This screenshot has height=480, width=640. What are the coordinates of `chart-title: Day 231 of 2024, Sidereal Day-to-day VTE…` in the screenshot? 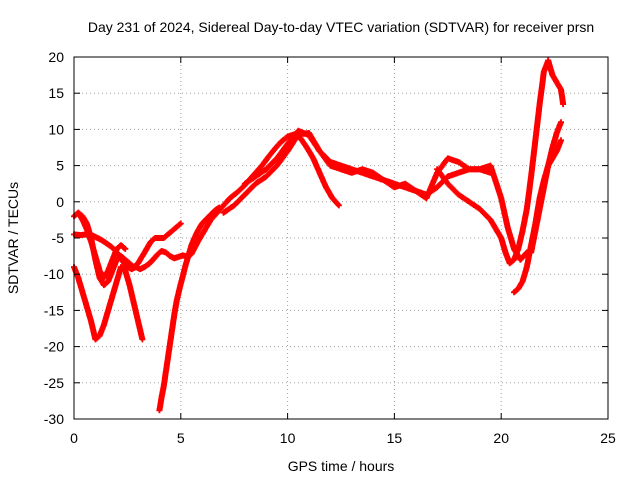 It's located at (341, 27).